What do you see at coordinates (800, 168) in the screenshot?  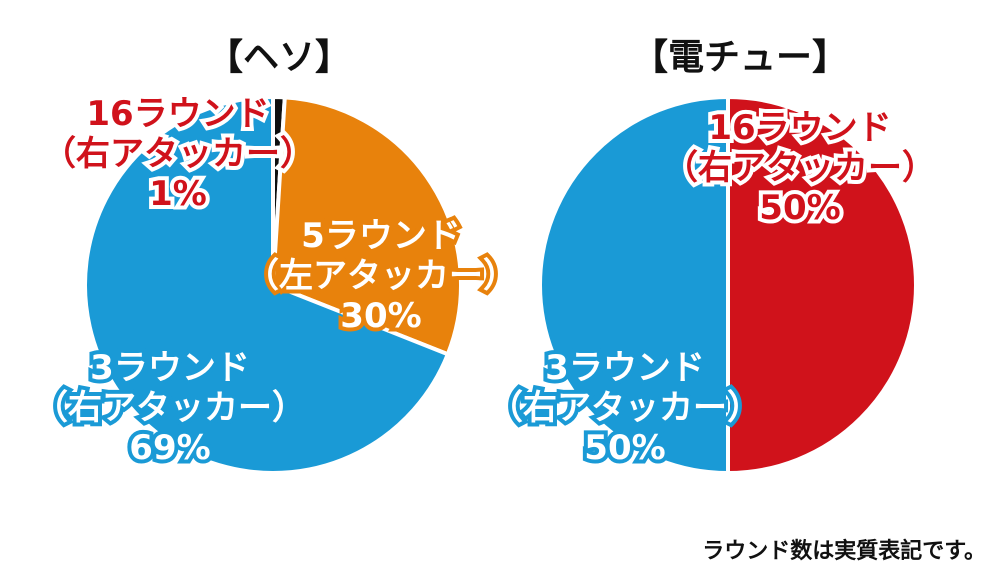 I see `denchu-label-16-rounds: 16ラウンド （右アタッカー） 50% 16ラウンド （右アタッカー） 50%` at bounding box center [800, 168].